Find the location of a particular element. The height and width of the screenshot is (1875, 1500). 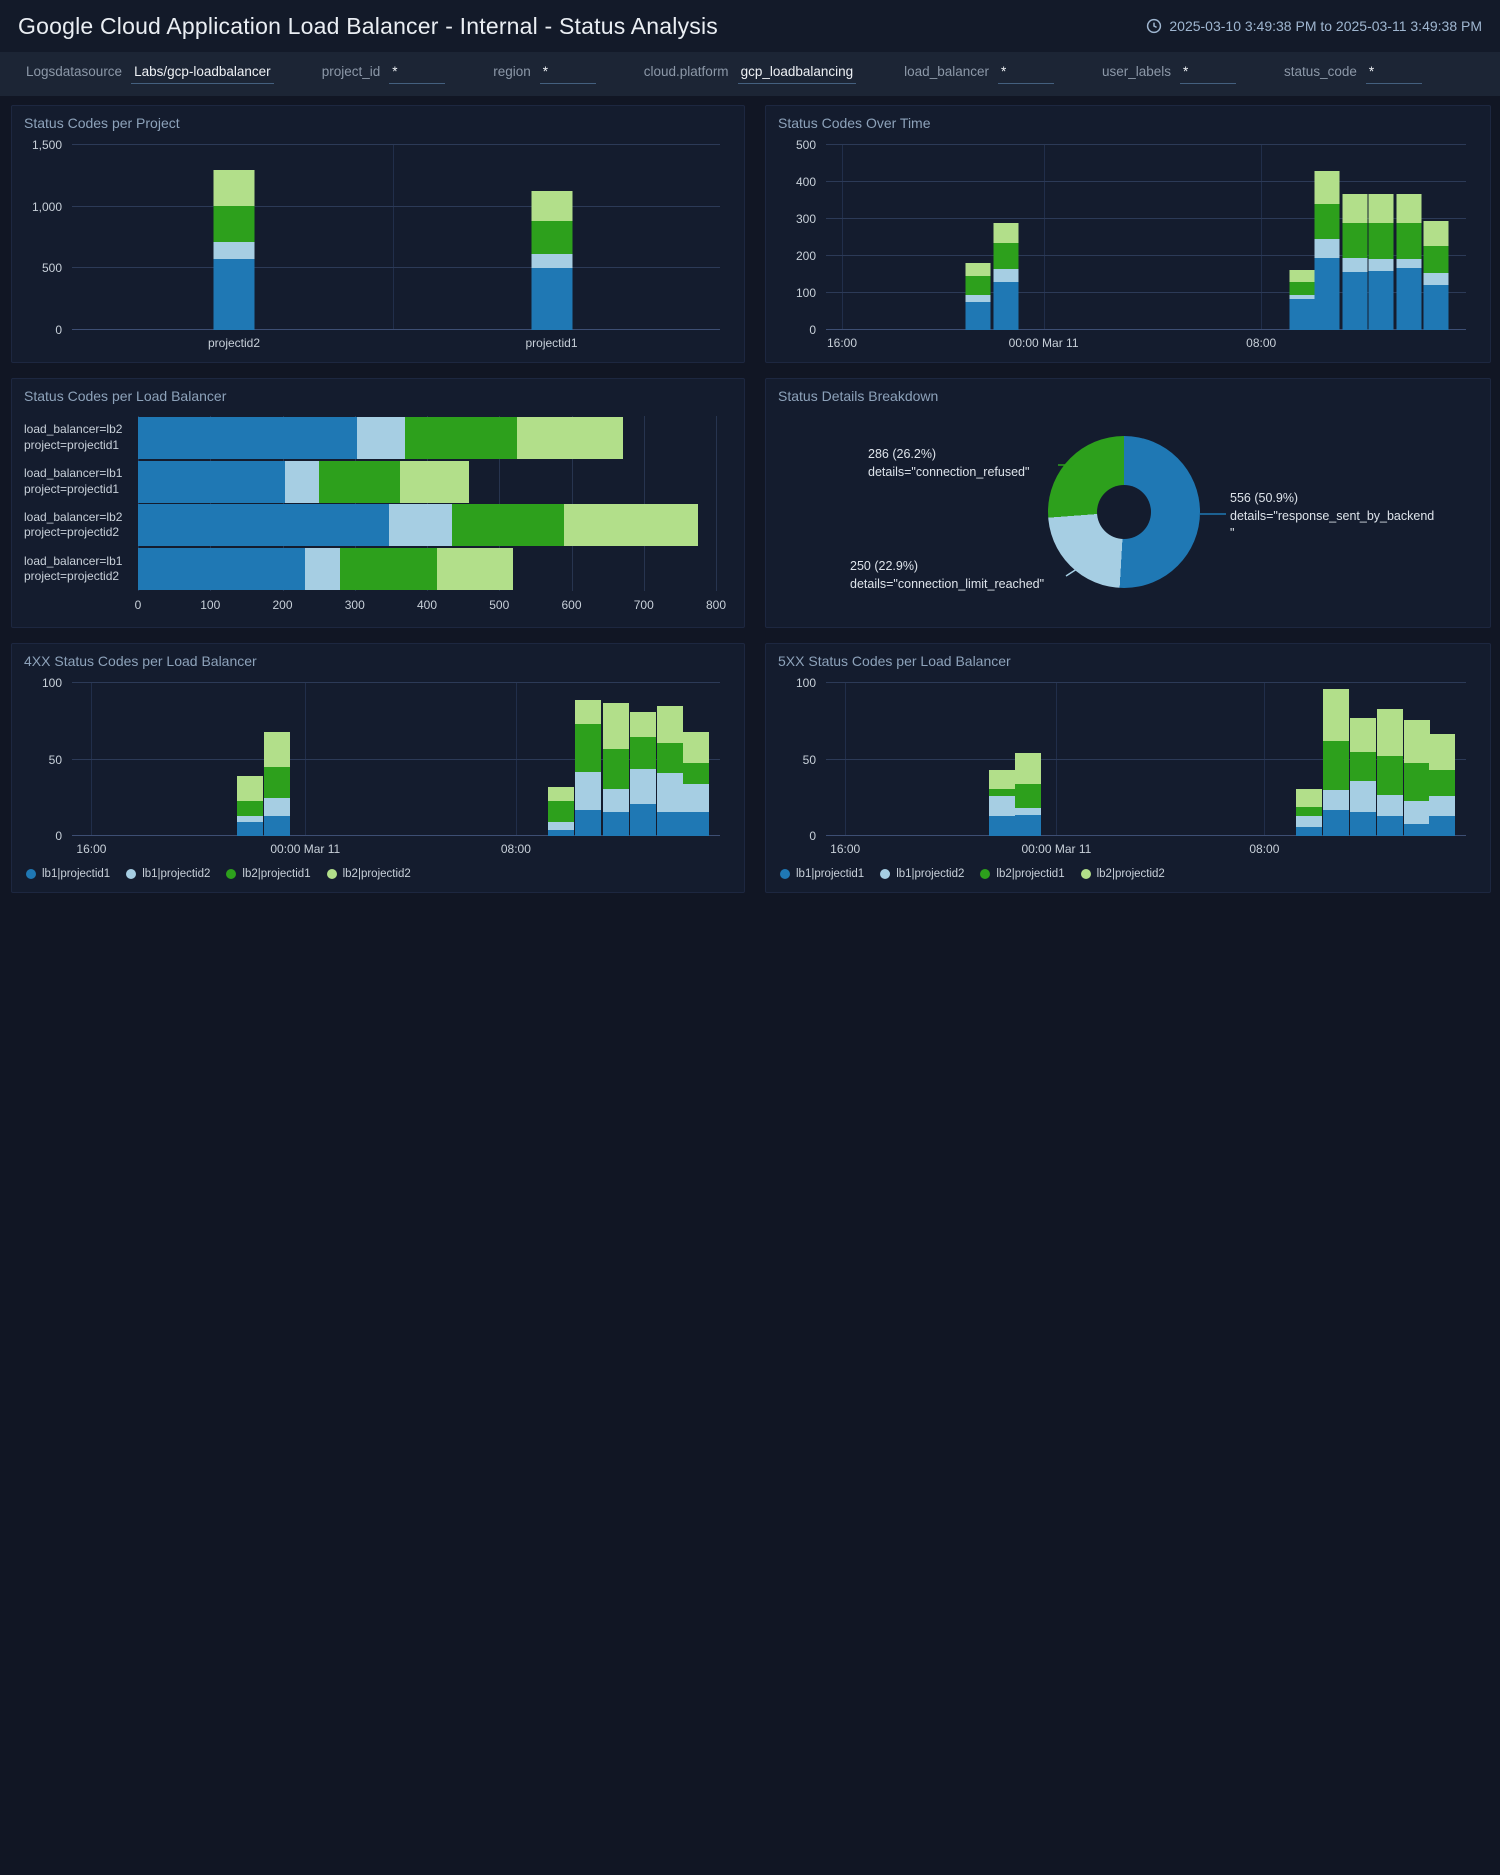

x-axis-tick: 400 is located at coordinates (427, 605).